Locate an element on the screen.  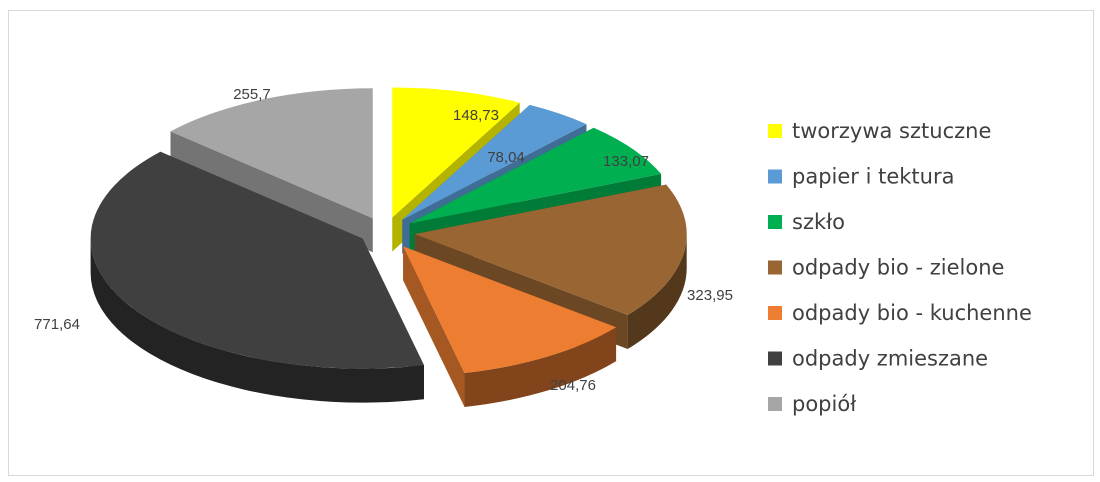
legend-entry-2: szkło is located at coordinates (818, 222).